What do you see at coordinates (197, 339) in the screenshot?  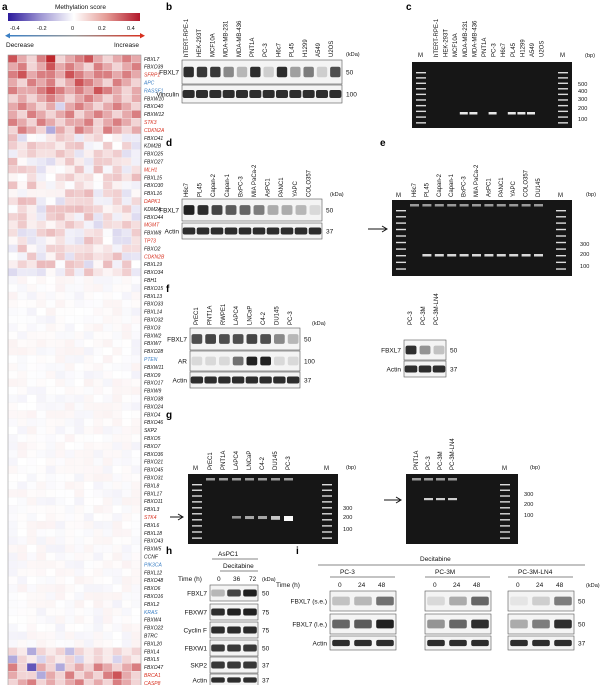 I see `panel-f-fbxl7-band` at bounding box center [197, 339].